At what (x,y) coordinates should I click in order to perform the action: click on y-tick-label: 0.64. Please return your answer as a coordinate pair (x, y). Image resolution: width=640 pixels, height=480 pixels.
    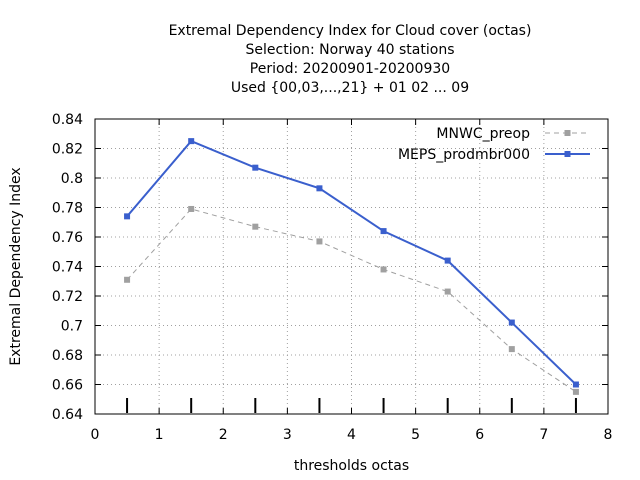
    Looking at the image, I should click on (67, 415).